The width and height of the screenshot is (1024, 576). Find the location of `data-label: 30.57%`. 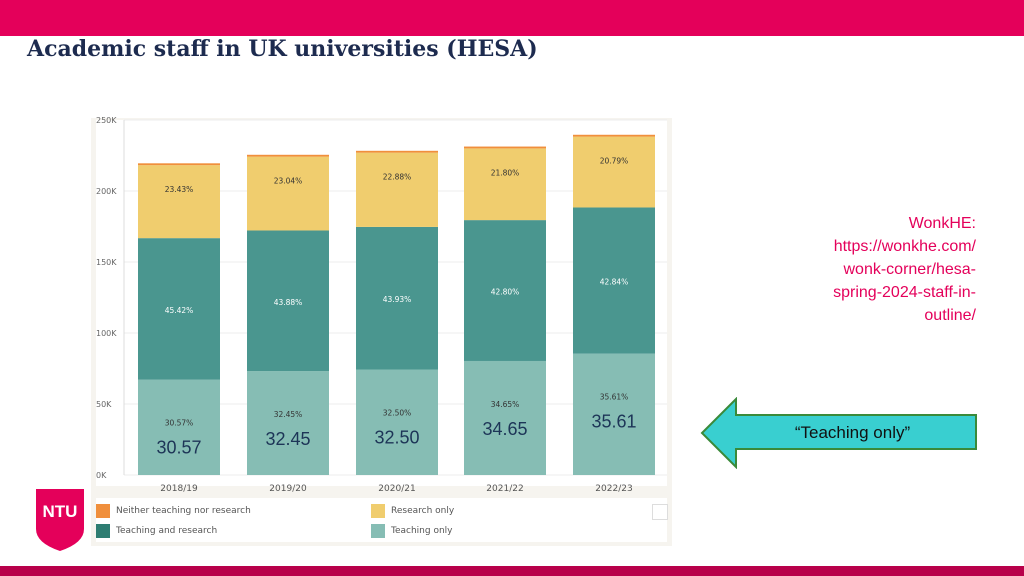

data-label: 30.57% is located at coordinates (179, 423).